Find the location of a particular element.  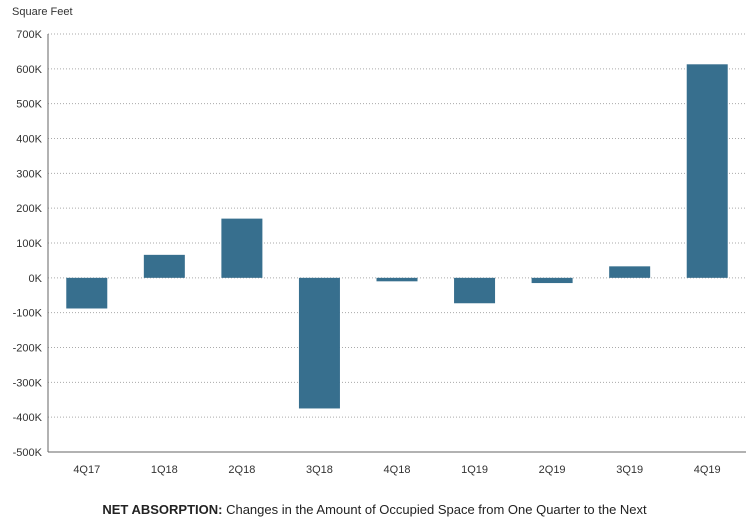

bar-1q19 is located at coordinates (475, 290).